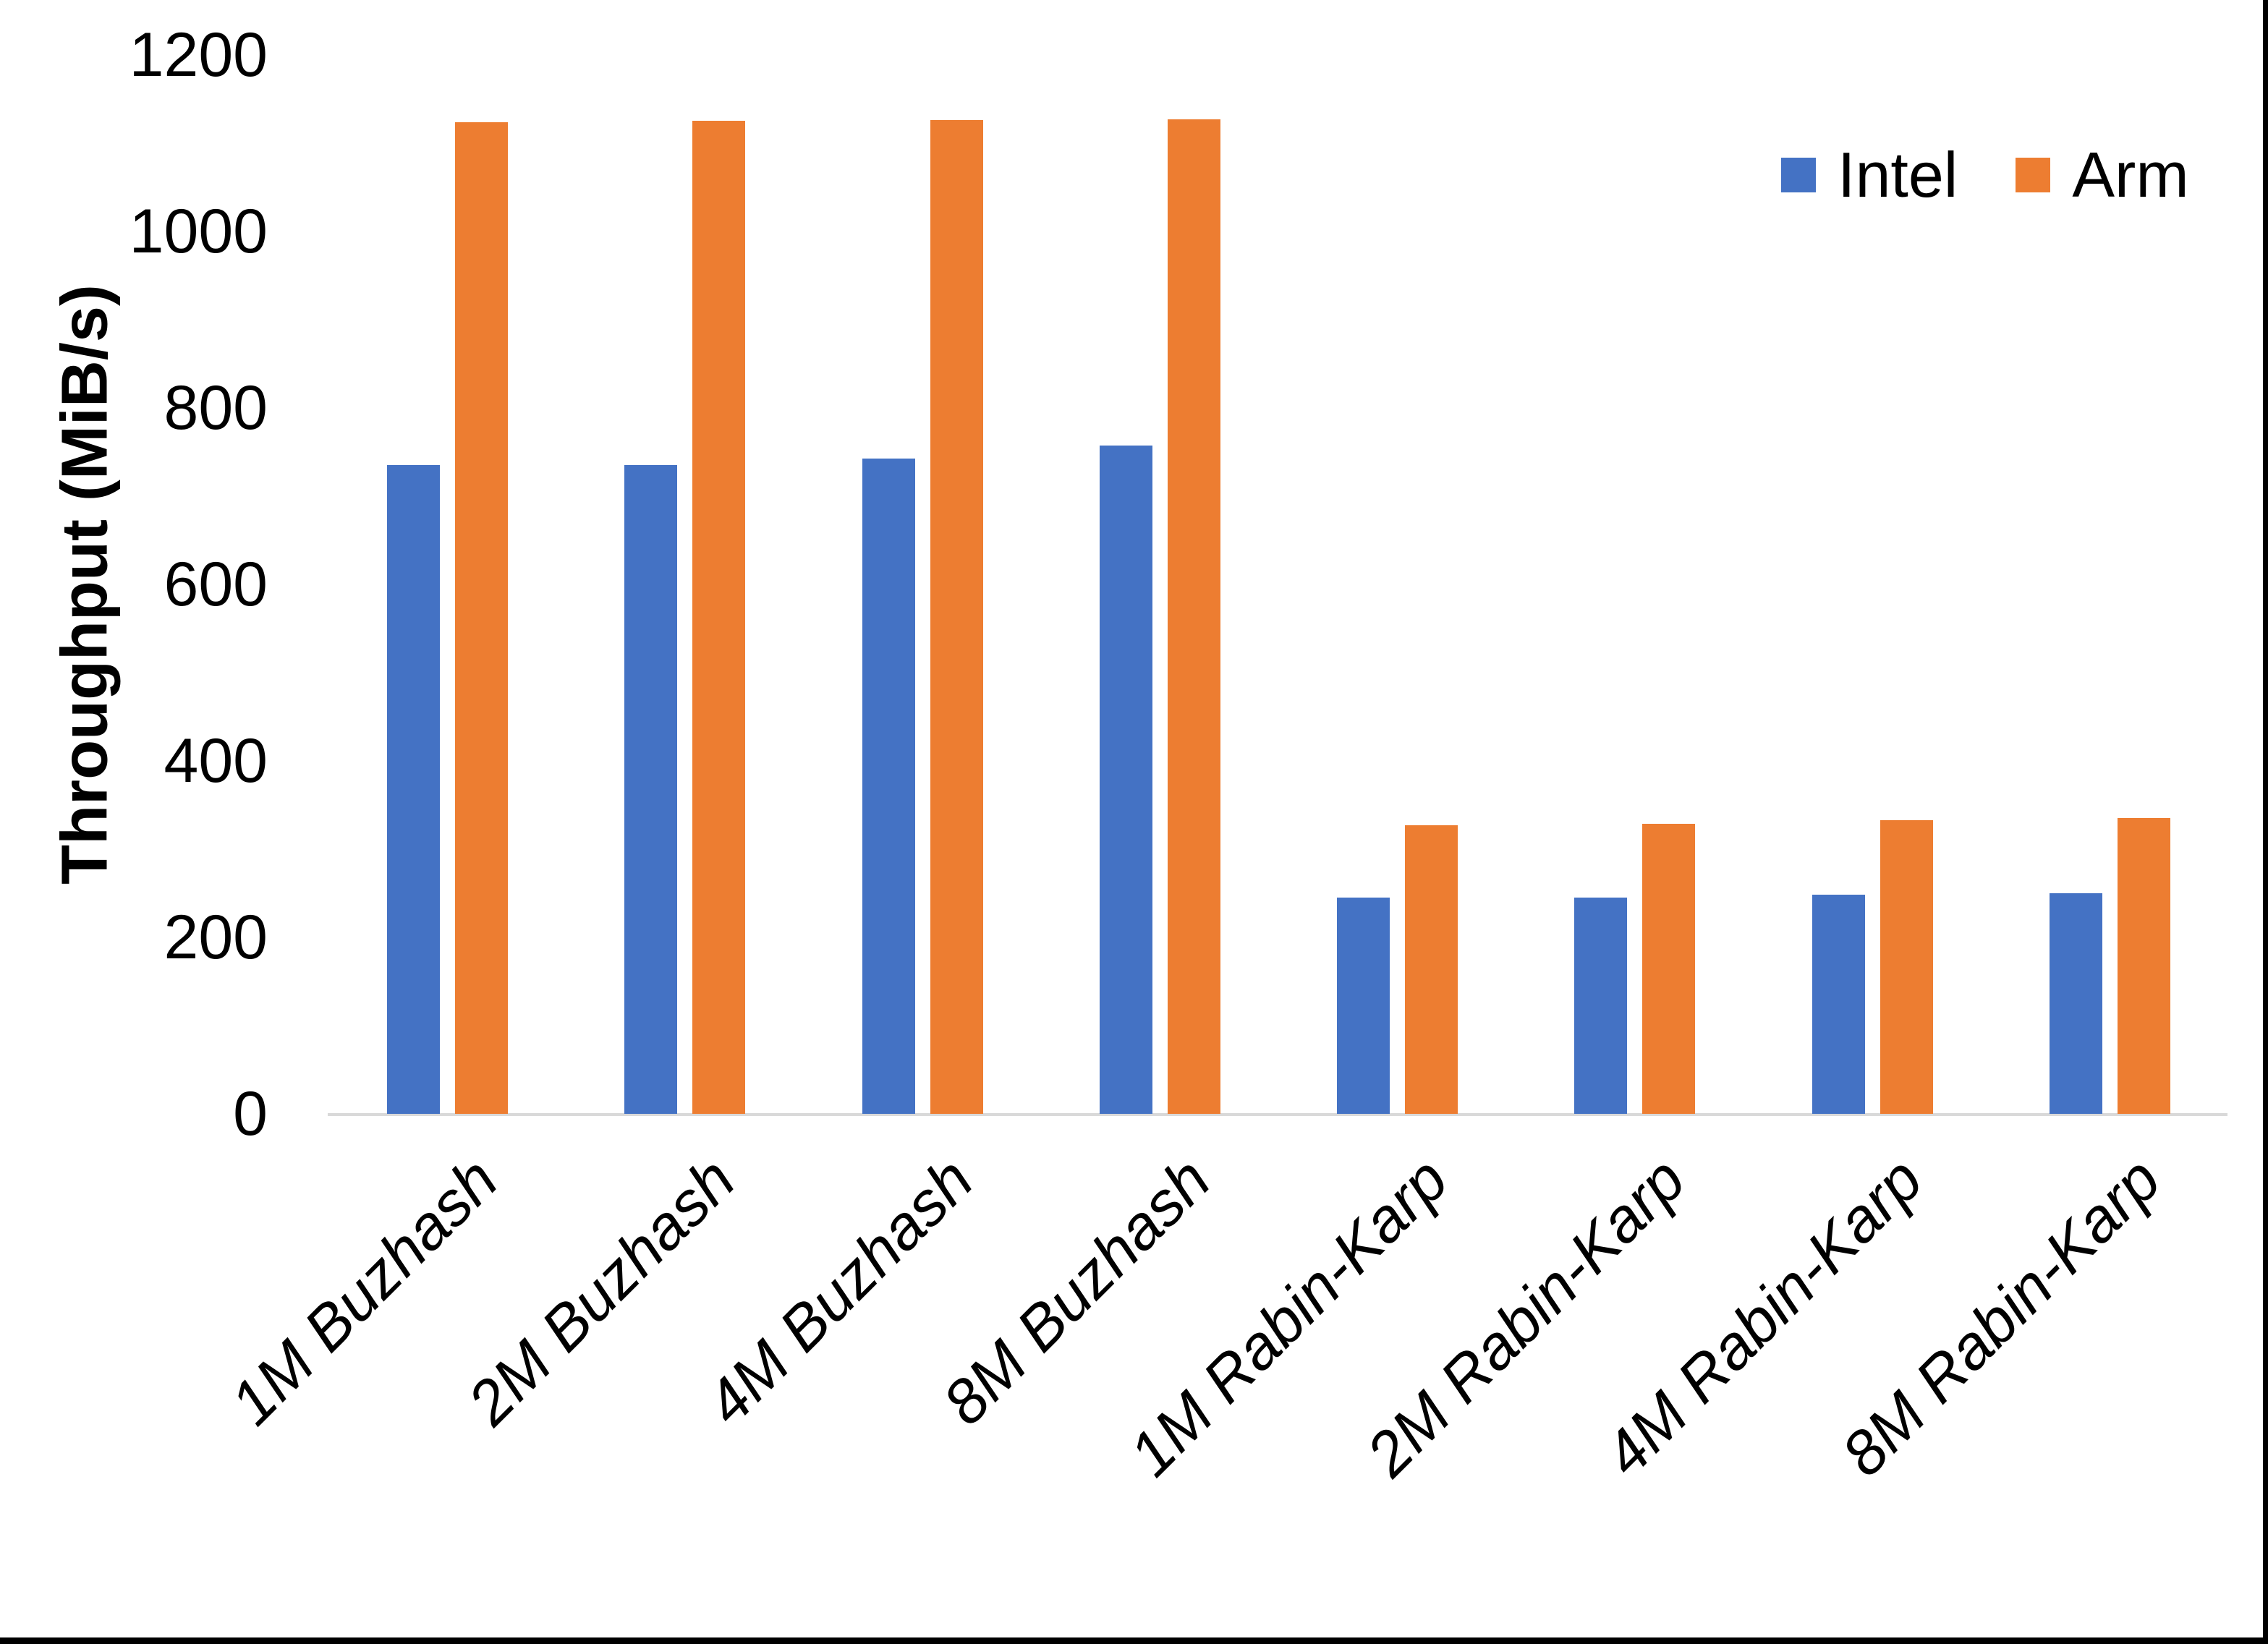 The width and height of the screenshot is (2268, 1644). I want to click on legend-item-intel: Intel, so click(1869, 175).